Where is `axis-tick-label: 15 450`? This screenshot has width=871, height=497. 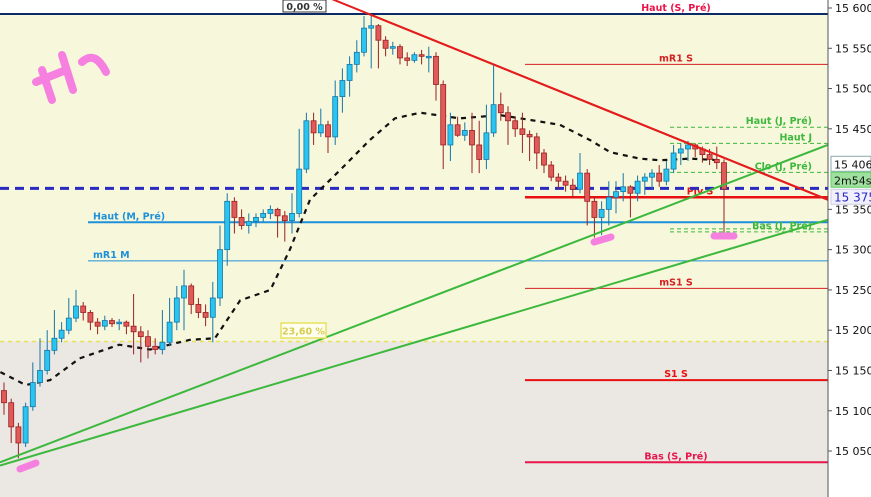
axis-tick-label: 15 450 is located at coordinates (853, 129).